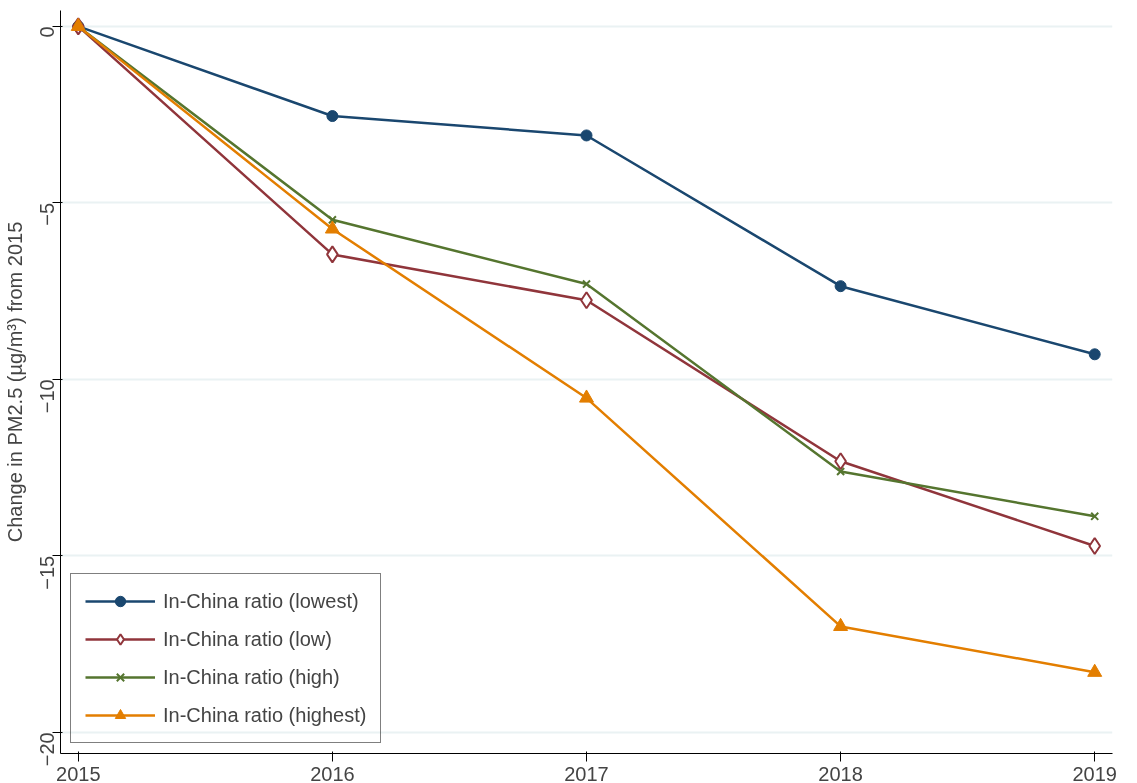 This screenshot has width=1137, height=783. What do you see at coordinates (1094, 772) in the screenshot?
I see `x-tick-label: 2019` at bounding box center [1094, 772].